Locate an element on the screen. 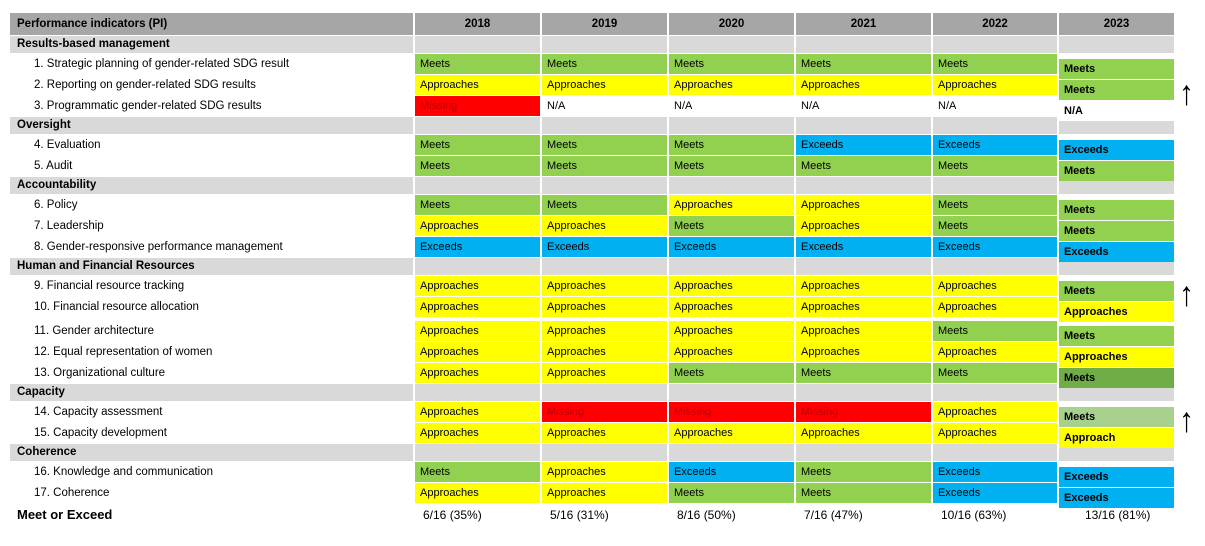 This screenshot has height=546, width=1205. rating-cell-2018: Exceeds is located at coordinates (477, 247).